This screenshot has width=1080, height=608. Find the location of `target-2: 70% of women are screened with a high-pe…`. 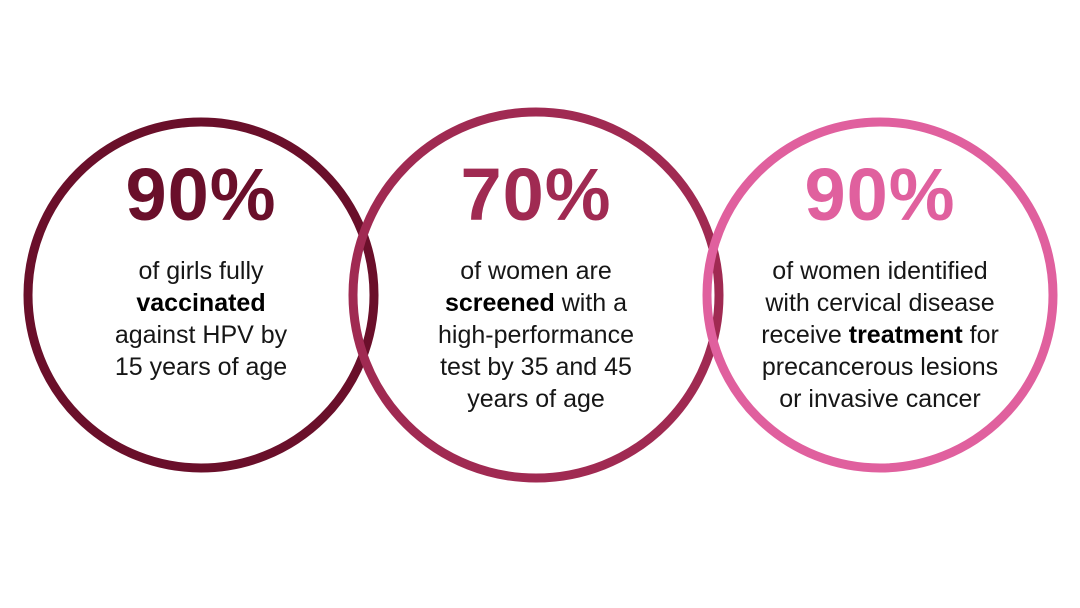

target-2: 70% of women are screened with a high-pe… is located at coordinates (536, 290).